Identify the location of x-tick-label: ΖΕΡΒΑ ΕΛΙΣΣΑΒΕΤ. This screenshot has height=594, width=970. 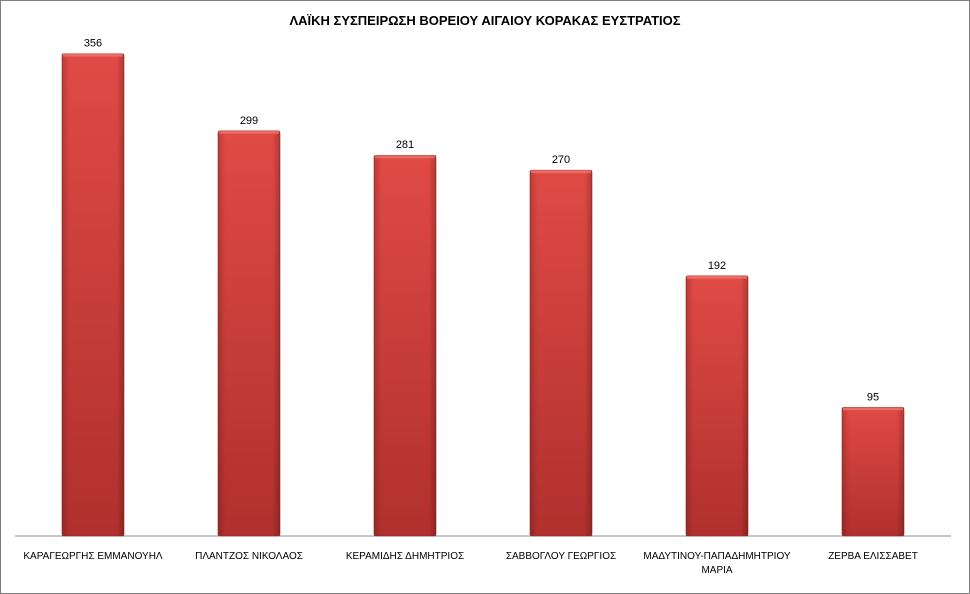
(873, 556).